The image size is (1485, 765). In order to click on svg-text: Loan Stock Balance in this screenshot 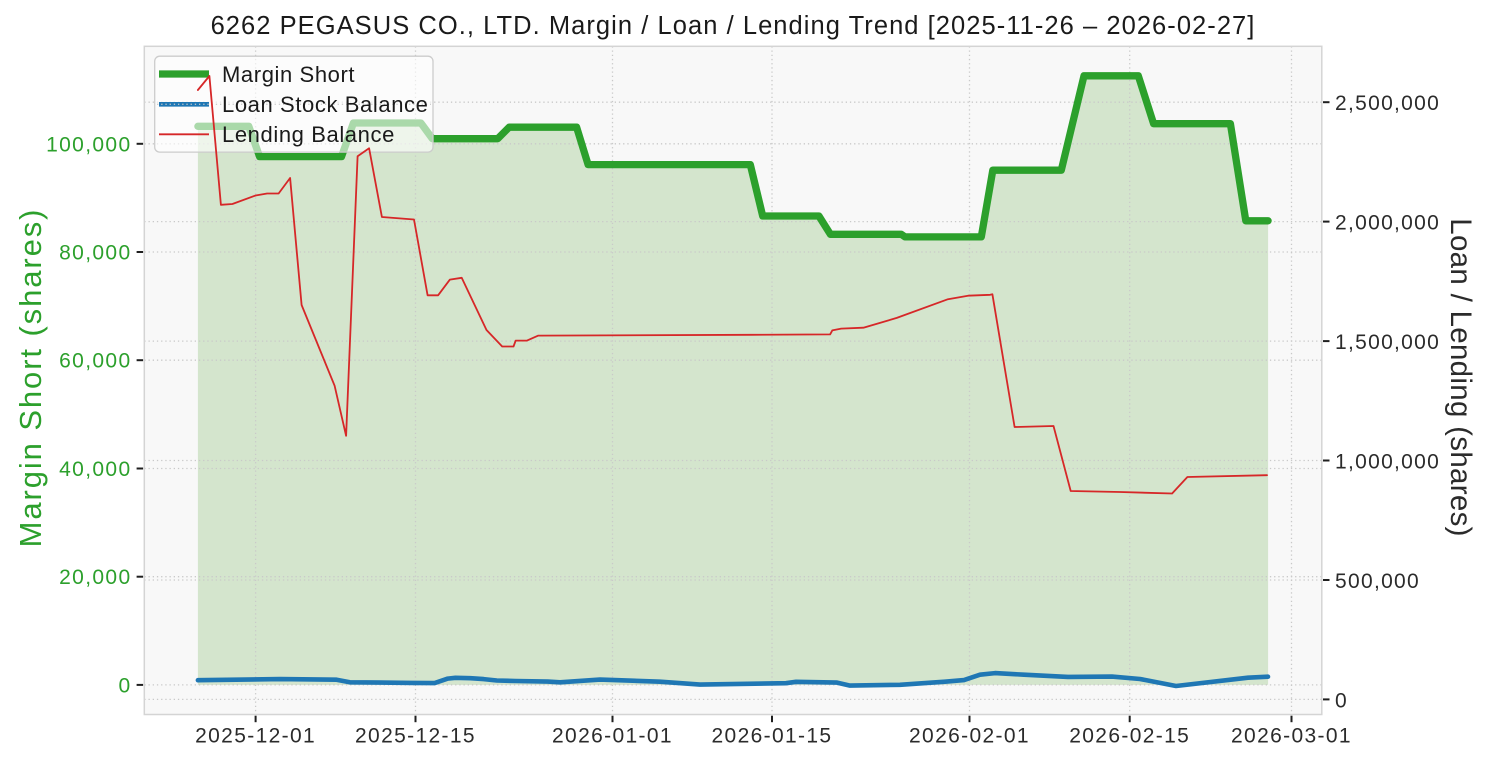, I will do `click(325, 104)`.